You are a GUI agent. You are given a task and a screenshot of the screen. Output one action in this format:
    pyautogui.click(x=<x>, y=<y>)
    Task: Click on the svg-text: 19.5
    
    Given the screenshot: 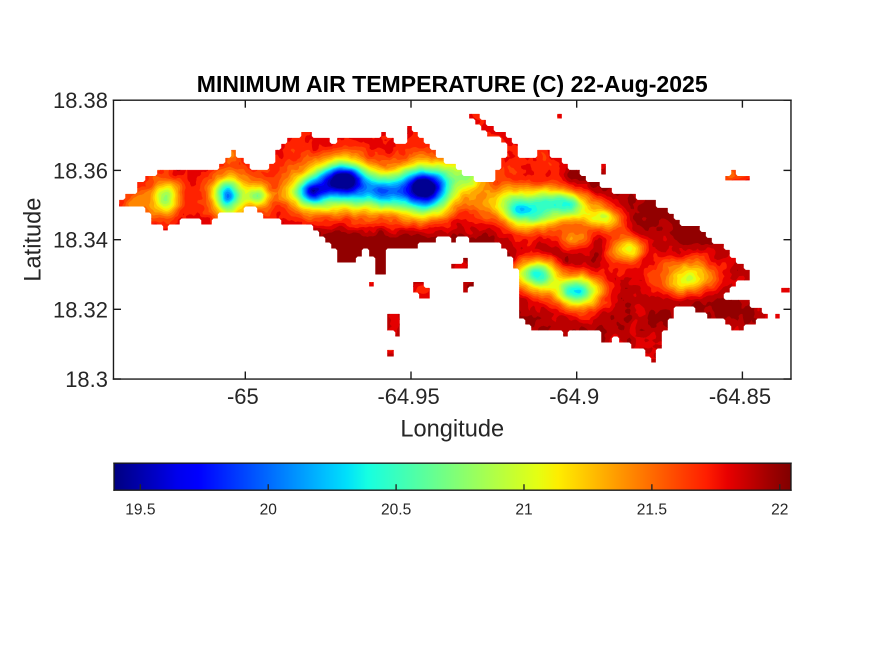 What is the action you would take?
    pyautogui.click(x=140, y=510)
    